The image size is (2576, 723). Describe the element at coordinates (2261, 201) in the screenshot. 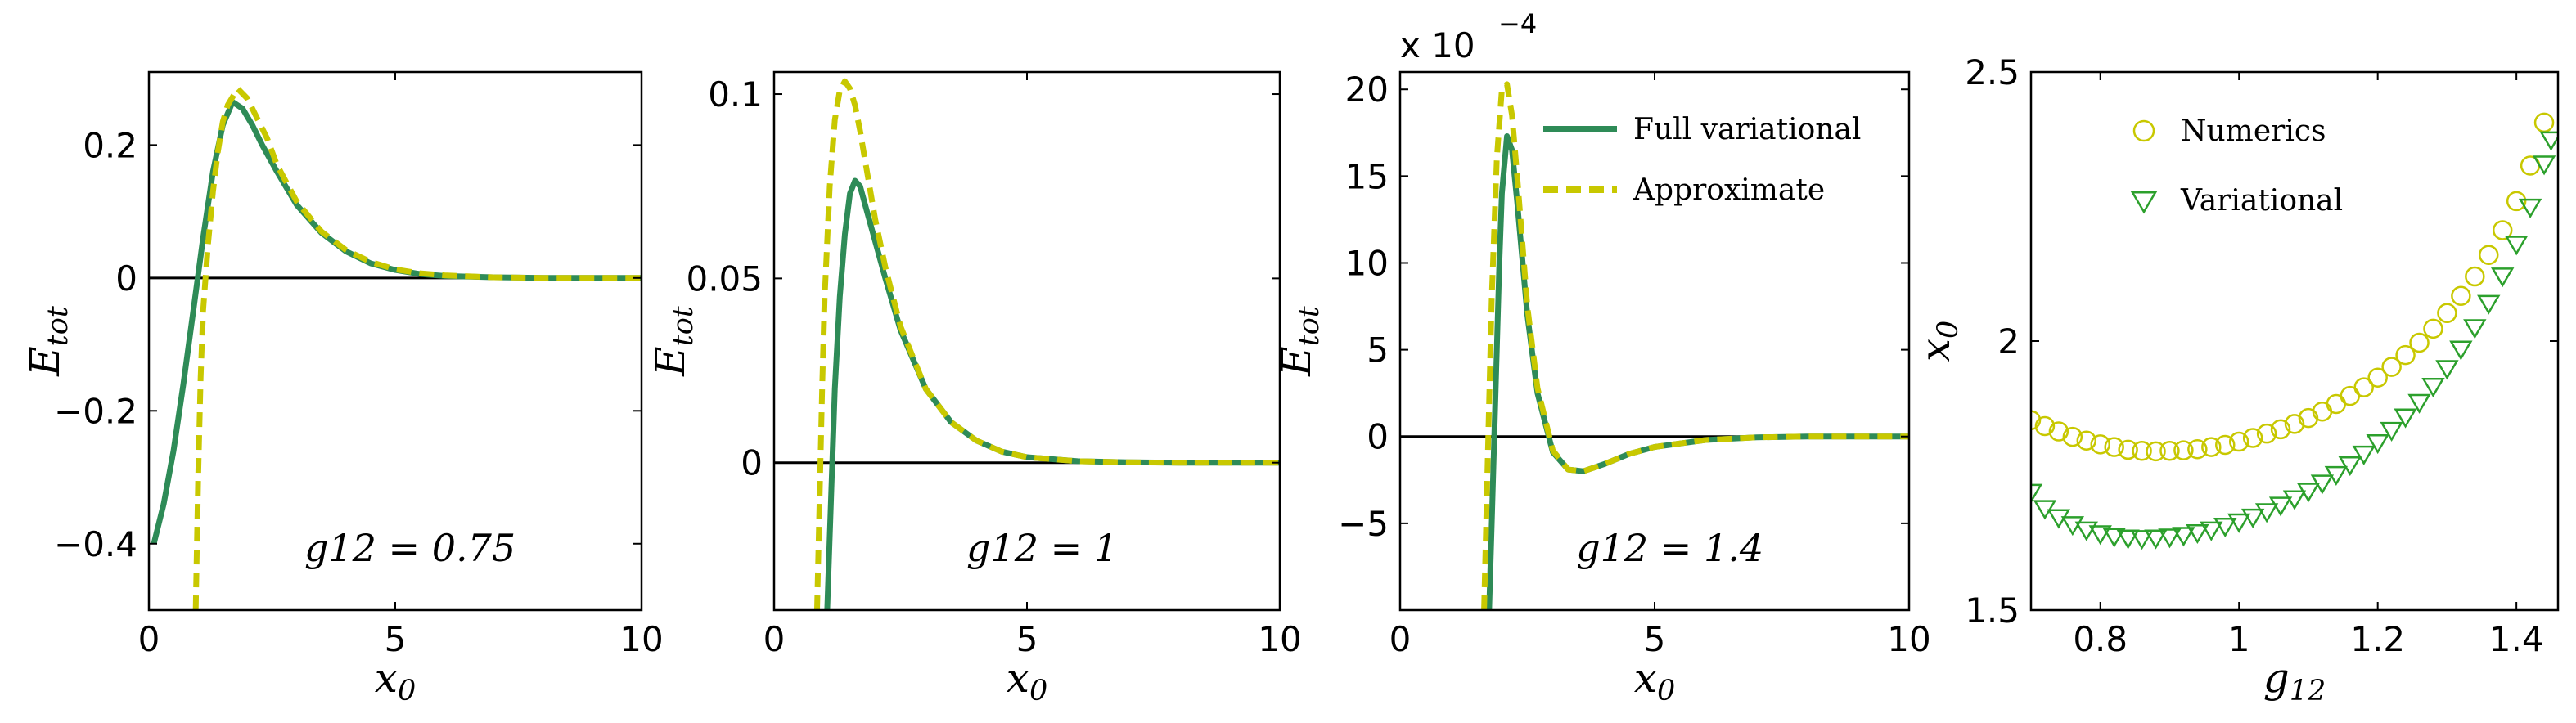

I see `legend-label-2: Variational` at that location.